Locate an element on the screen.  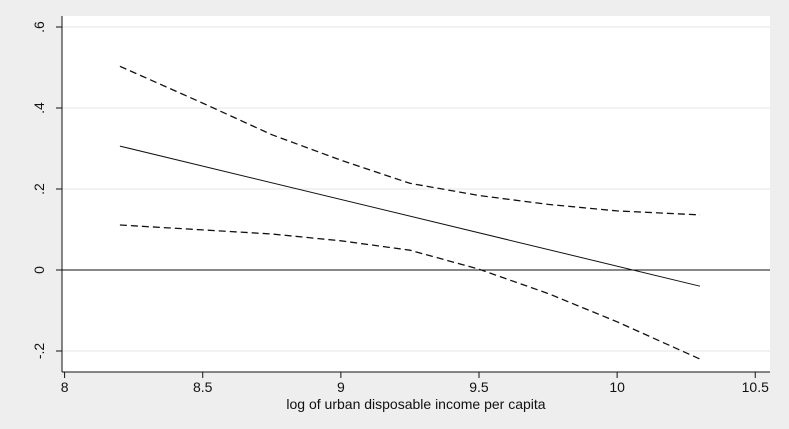
x-tick-label-2: 9 is located at coordinates (341, 387).